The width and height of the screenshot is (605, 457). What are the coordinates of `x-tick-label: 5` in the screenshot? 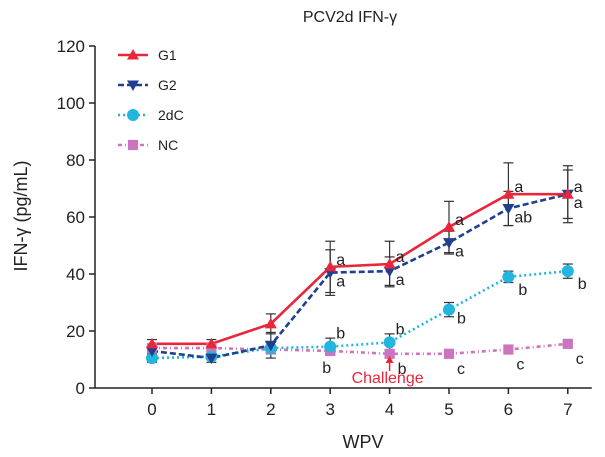 It's located at (448, 409).